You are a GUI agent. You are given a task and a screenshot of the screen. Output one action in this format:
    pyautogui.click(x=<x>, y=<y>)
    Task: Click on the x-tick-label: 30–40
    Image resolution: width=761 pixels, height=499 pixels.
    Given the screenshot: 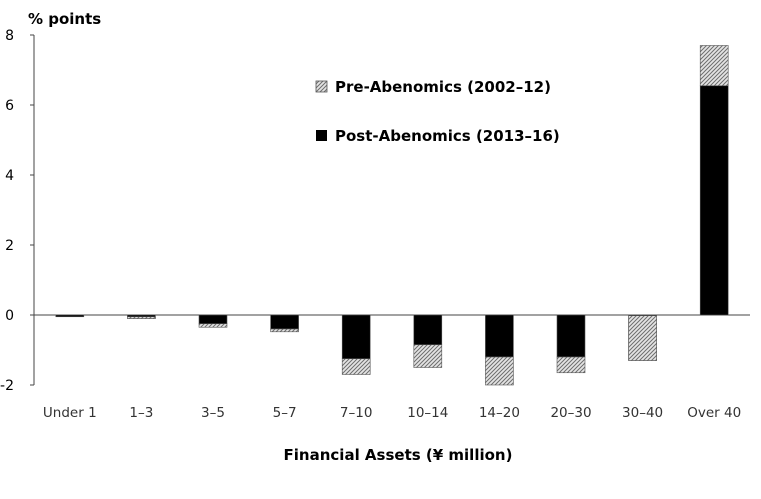 What is the action you would take?
    pyautogui.click(x=642, y=413)
    